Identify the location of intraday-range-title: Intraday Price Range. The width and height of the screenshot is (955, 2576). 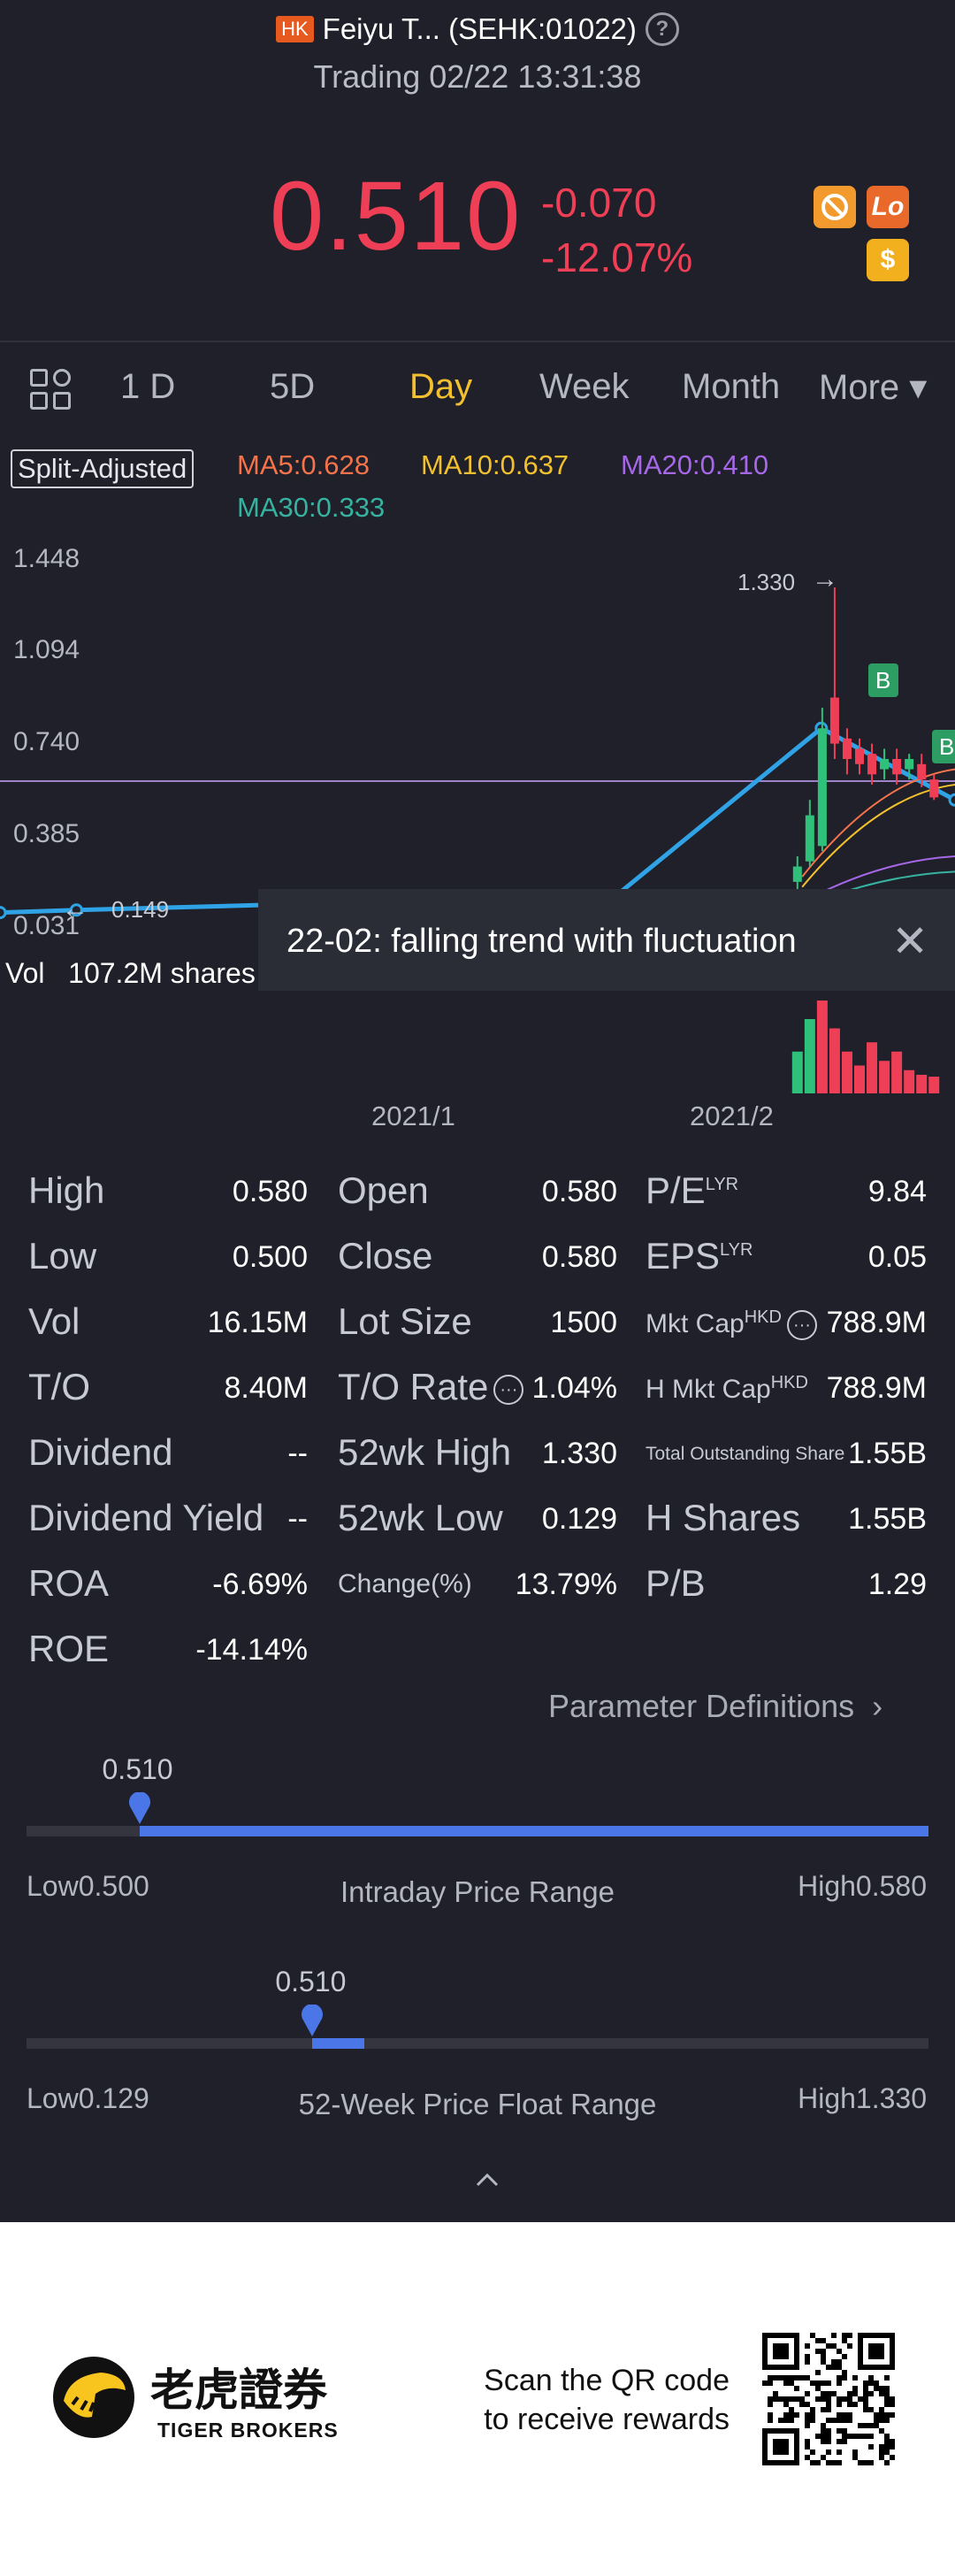
(477, 1891).